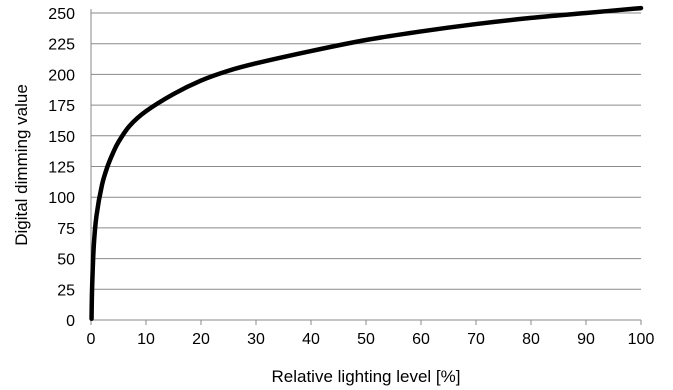  What do you see at coordinates (61, 45) in the screenshot?
I see `y-tick-label-225: 225` at bounding box center [61, 45].